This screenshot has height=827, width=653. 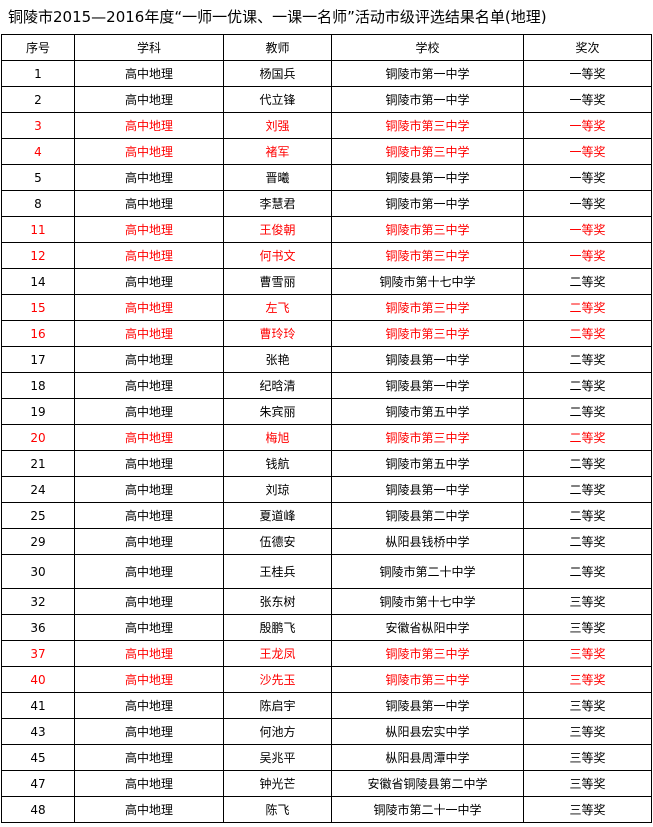 I want to click on table-cell: 48, so click(x=38, y=809).